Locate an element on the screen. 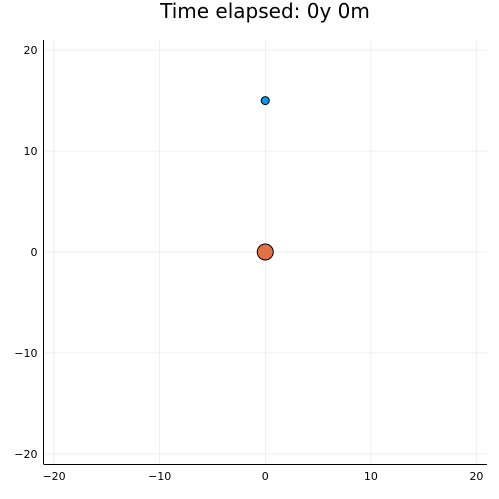 The width and height of the screenshot is (499, 499). x-tick-label: 20 is located at coordinates (476, 476).